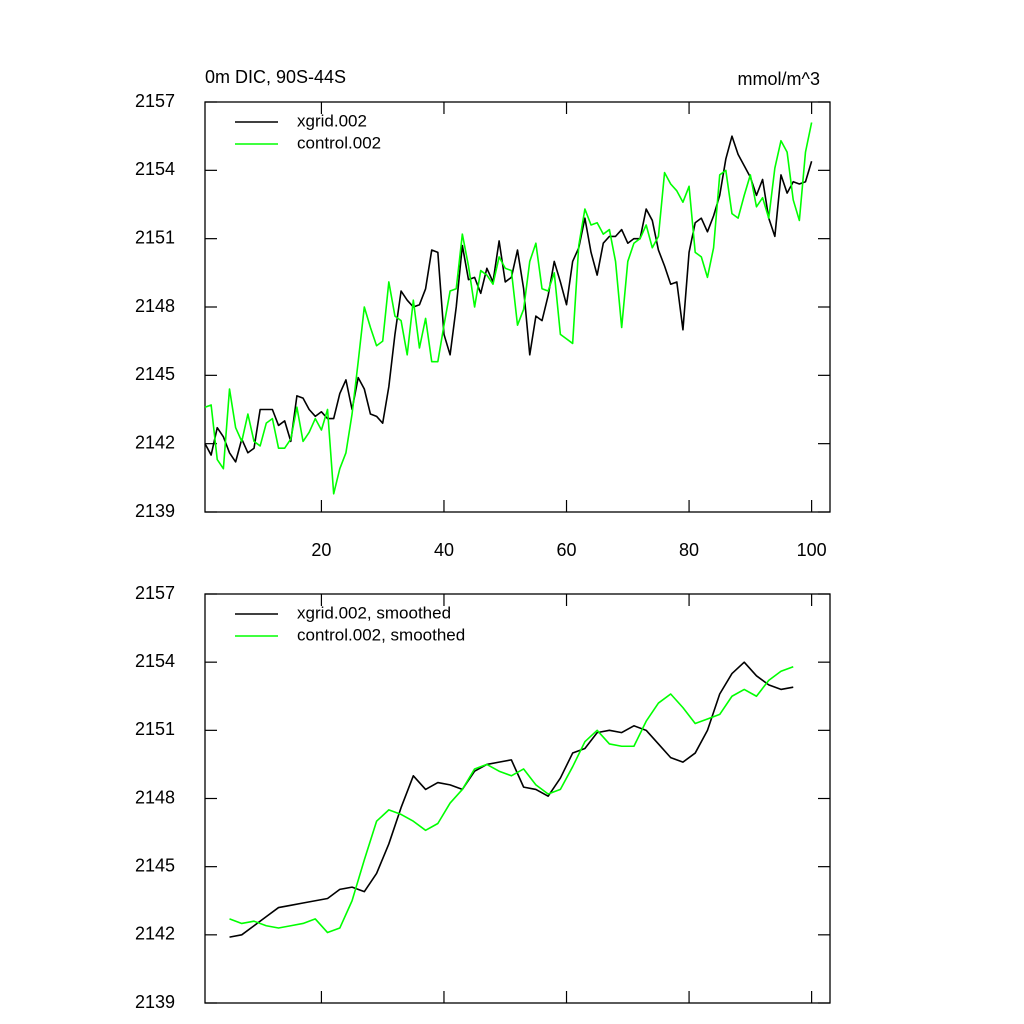  Describe the element at coordinates (374, 612) in the screenshot. I see `legend-label: xgrid.002, smoothed` at that location.